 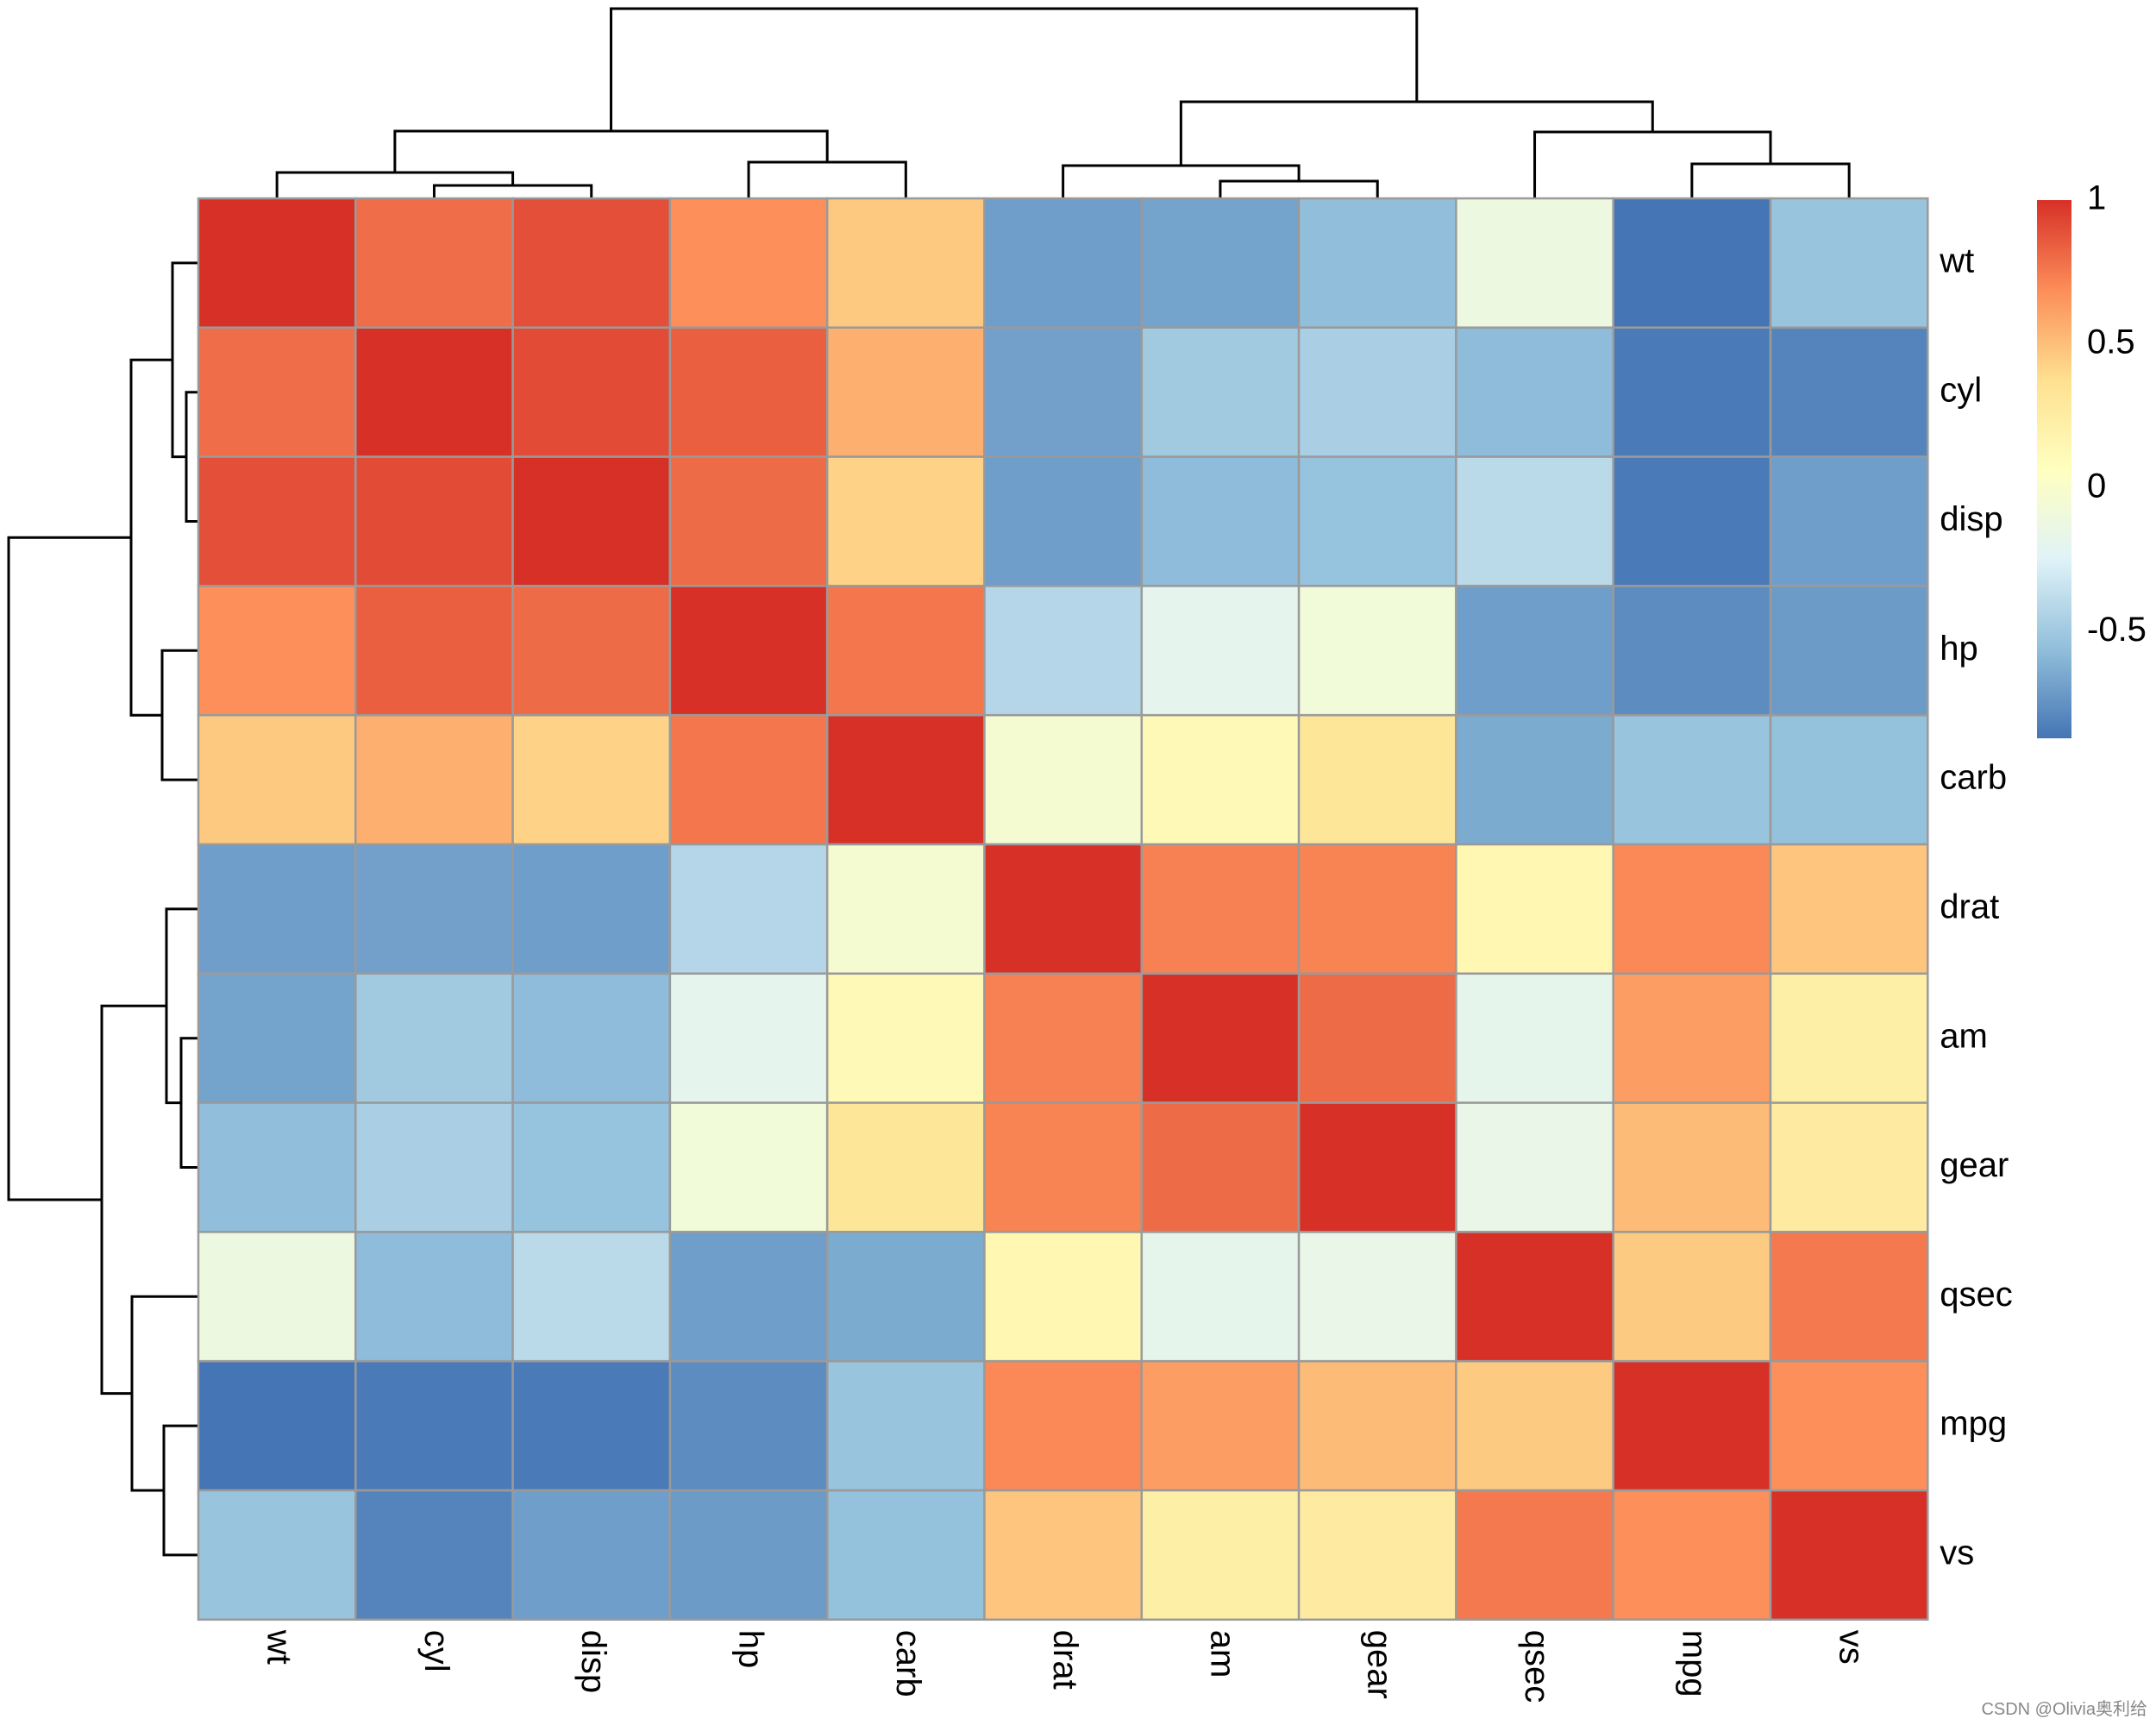 What do you see at coordinates (1956, 260) in the screenshot?
I see `row-label-wt: wt` at bounding box center [1956, 260].